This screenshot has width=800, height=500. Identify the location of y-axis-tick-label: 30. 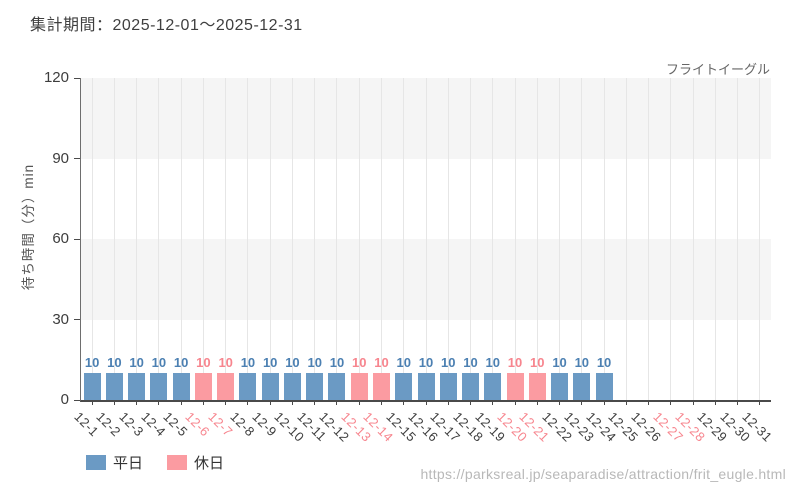
(60, 319).